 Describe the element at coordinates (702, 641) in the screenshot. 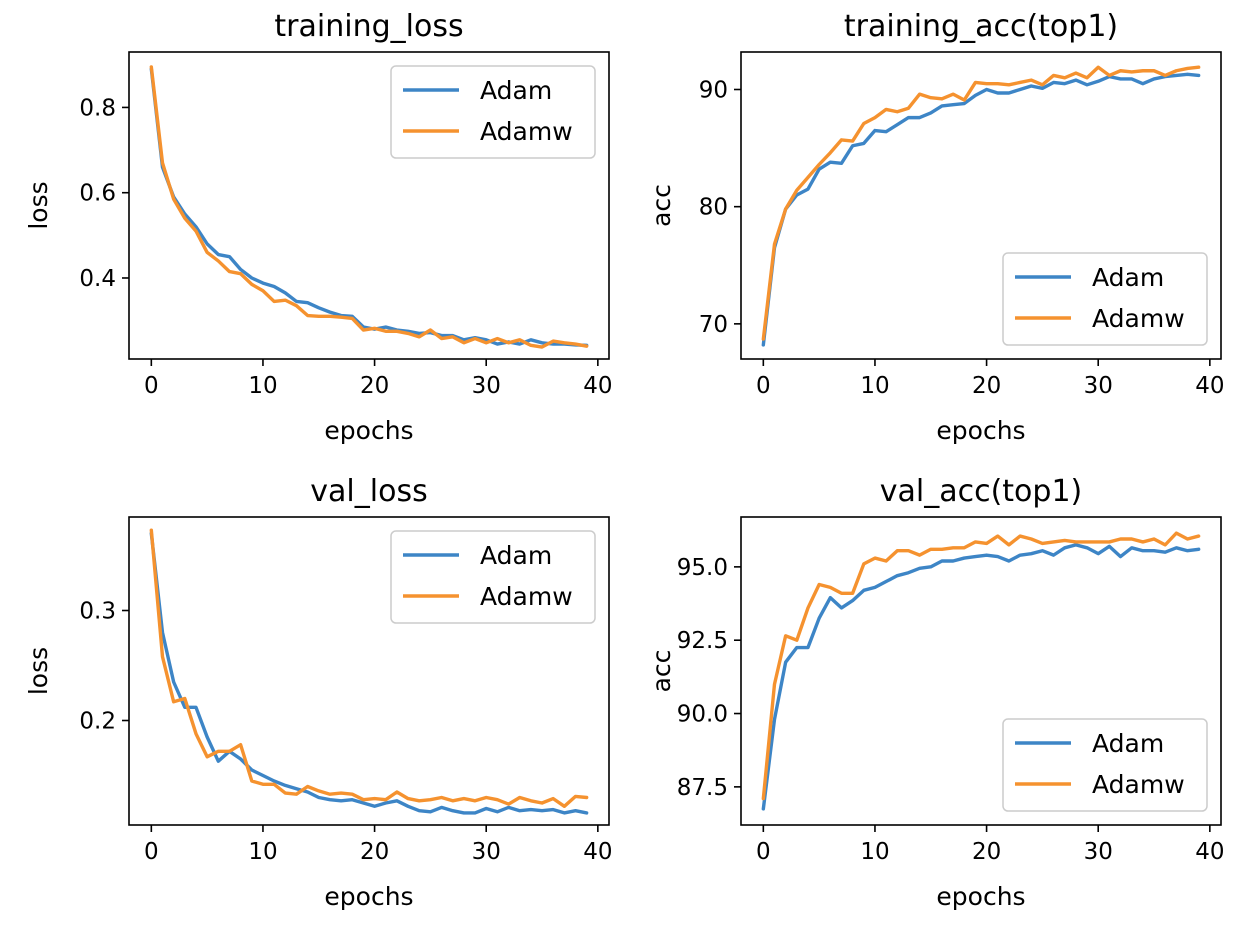

I see `y-tick-label: 92.5` at that location.